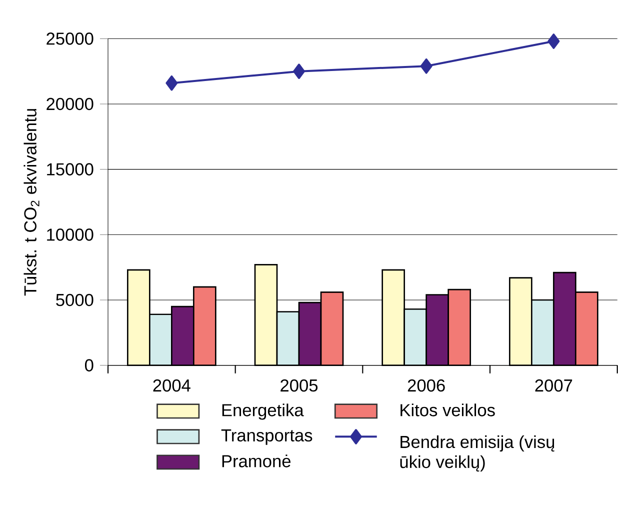 This screenshot has width=618, height=513. What do you see at coordinates (89, 365) in the screenshot?
I see `y-tick-label: 0` at bounding box center [89, 365].